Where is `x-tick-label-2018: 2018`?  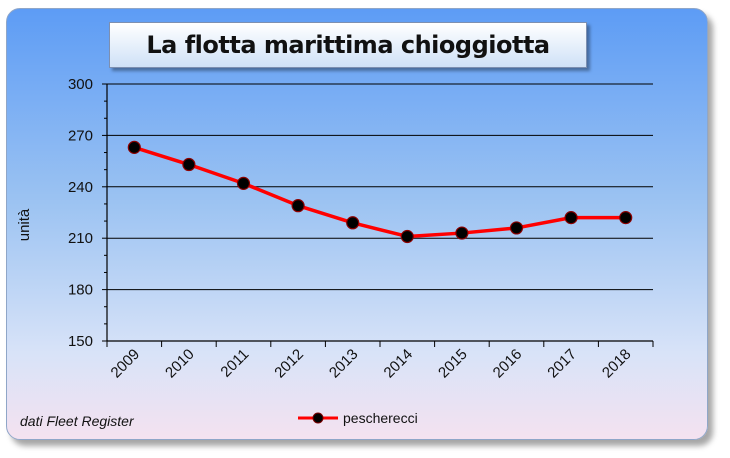
x-tick-label-2018: 2018 is located at coordinates (617, 364).